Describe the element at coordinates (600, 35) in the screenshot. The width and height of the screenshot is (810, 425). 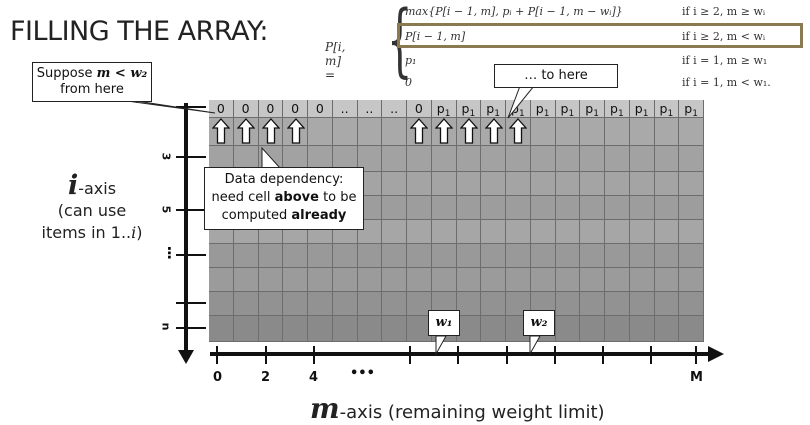
I see `formula-highlight-box` at that location.